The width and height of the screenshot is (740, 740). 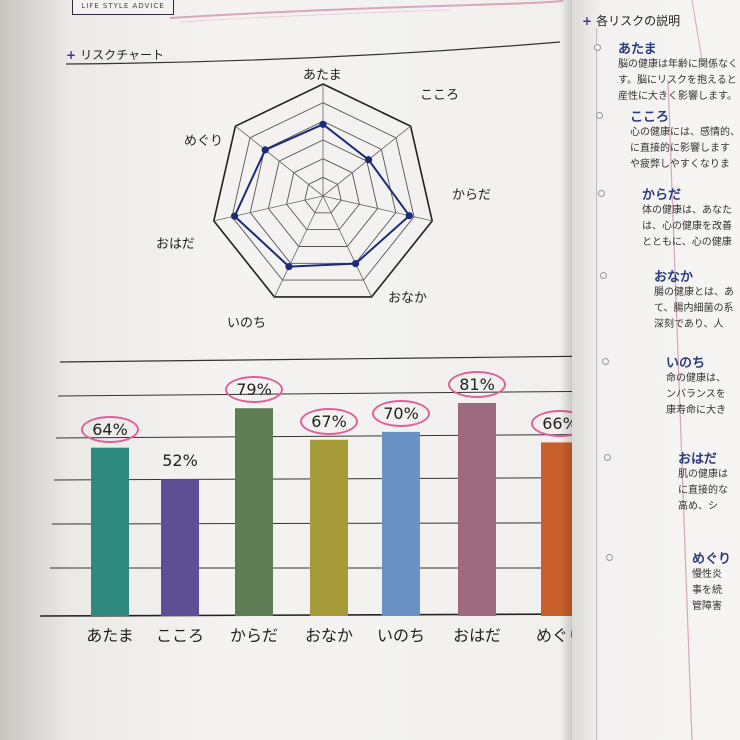 What do you see at coordinates (322, 75) in the screenshot?
I see `radar-label-atama: あたま` at bounding box center [322, 75].